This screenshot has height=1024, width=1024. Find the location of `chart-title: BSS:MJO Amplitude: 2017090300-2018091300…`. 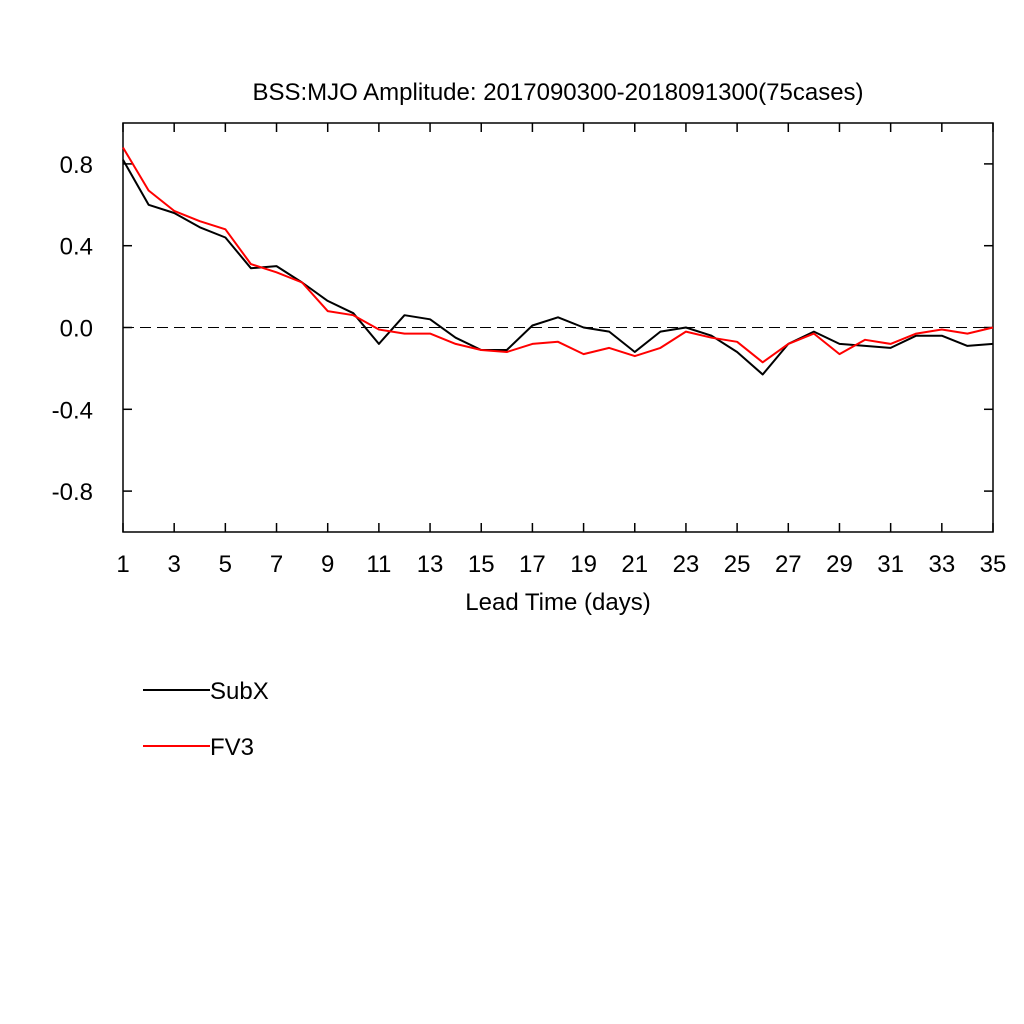

chart-title: BSS:MJO Amplitude: 2017090300-2018091300… is located at coordinates (557, 92).